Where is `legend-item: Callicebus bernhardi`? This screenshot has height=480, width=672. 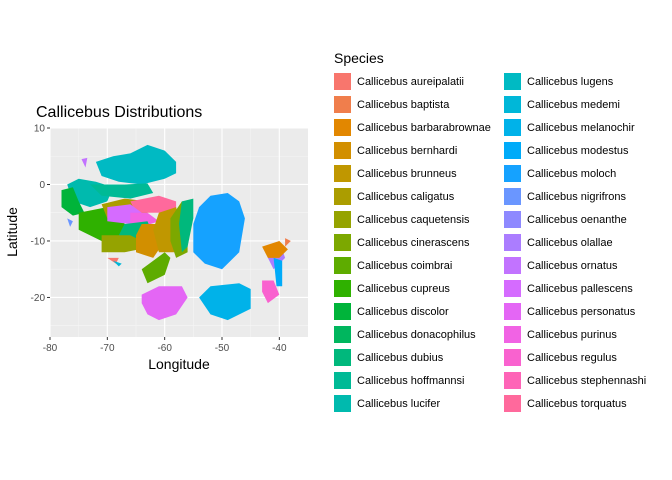
legend-item: Callicebus bernhardi is located at coordinates (419, 150).